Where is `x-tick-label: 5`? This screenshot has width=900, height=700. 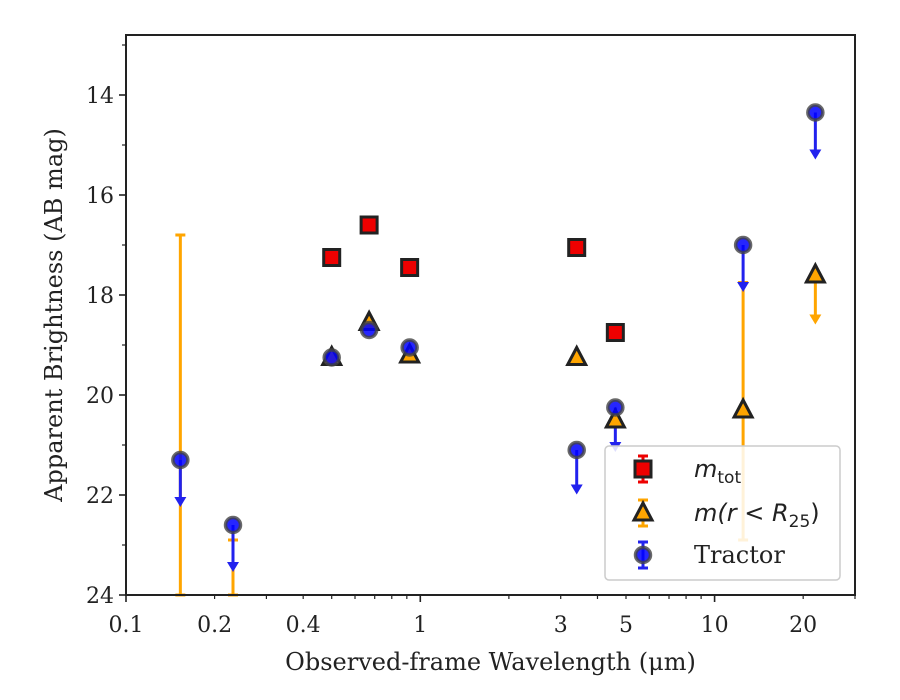 x-tick-label: 5 is located at coordinates (626, 625).